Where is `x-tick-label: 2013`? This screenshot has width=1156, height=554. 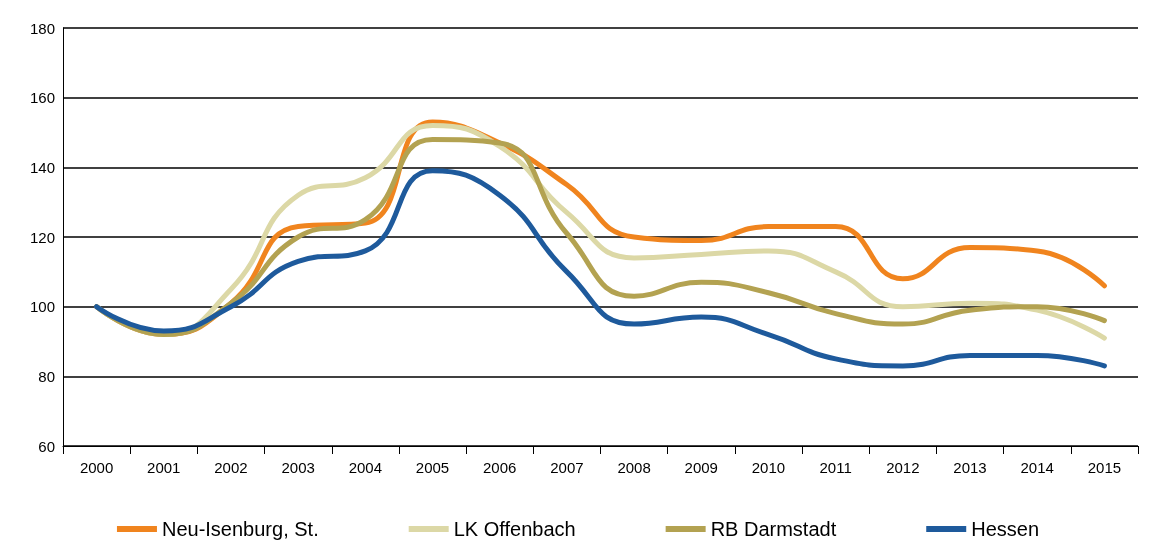
x-tick-label: 2013 is located at coordinates (970, 467).